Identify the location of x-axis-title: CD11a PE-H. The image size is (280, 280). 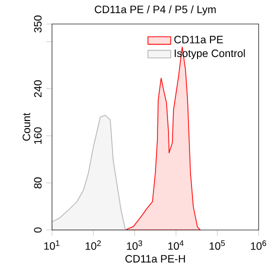
(155, 259).